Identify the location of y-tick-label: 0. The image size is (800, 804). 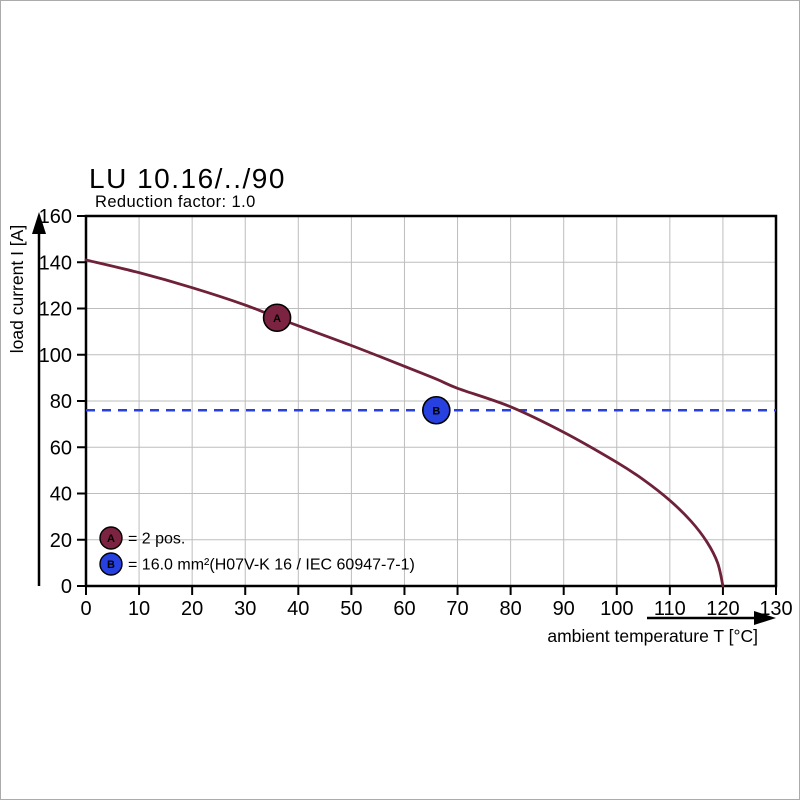
(66, 587).